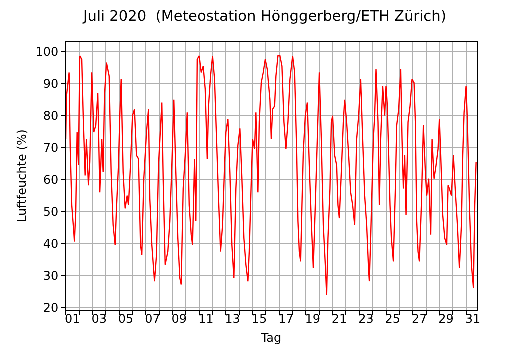 Image resolution: width=530 pixels, height=350 pixels. What do you see at coordinates (72, 319) in the screenshot?
I see `x-tick-label: 01` at bounding box center [72, 319].